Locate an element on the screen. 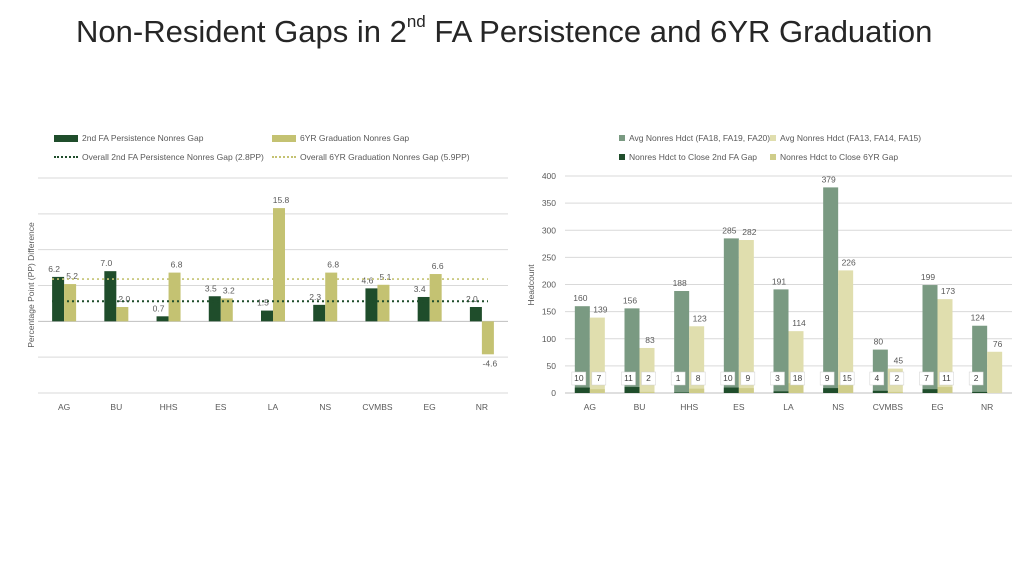 The width and height of the screenshot is (1024, 576). data-label-avg-recent: 188 is located at coordinates (680, 283).